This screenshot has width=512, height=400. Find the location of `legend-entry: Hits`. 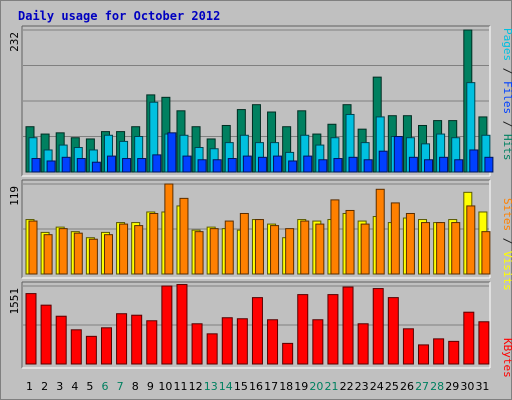

legend-entry: Hits is located at coordinates (506, 147).